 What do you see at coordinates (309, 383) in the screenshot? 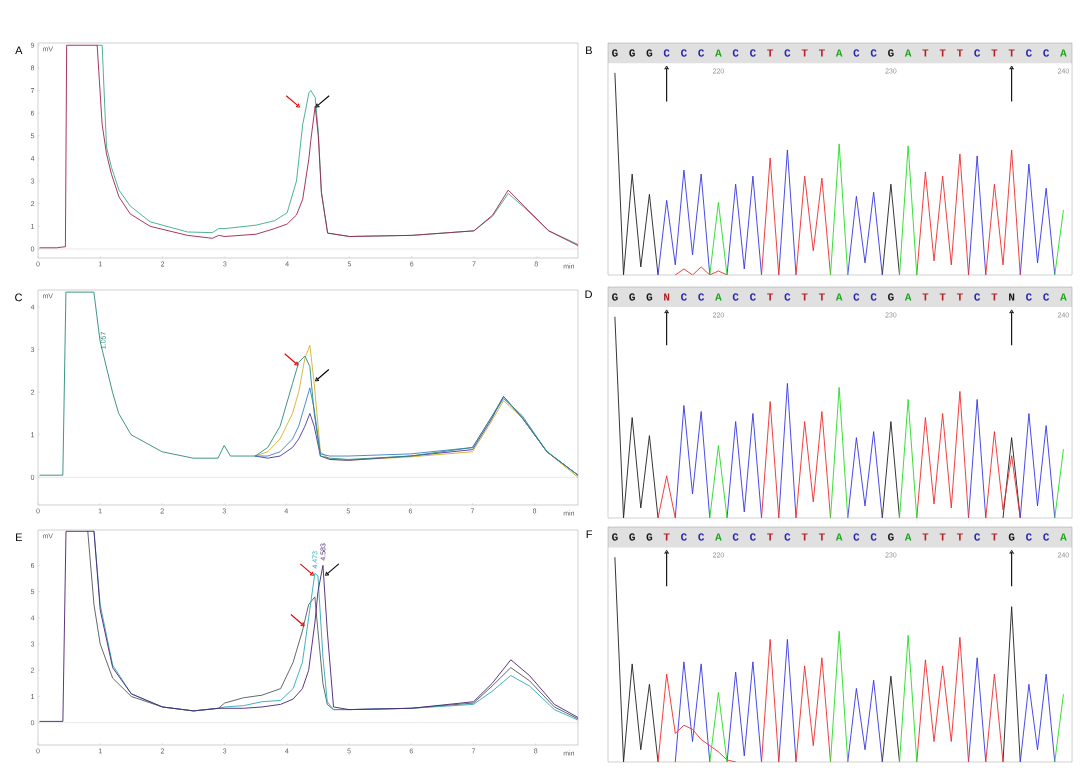
I see `line-series` at bounding box center [309, 383].